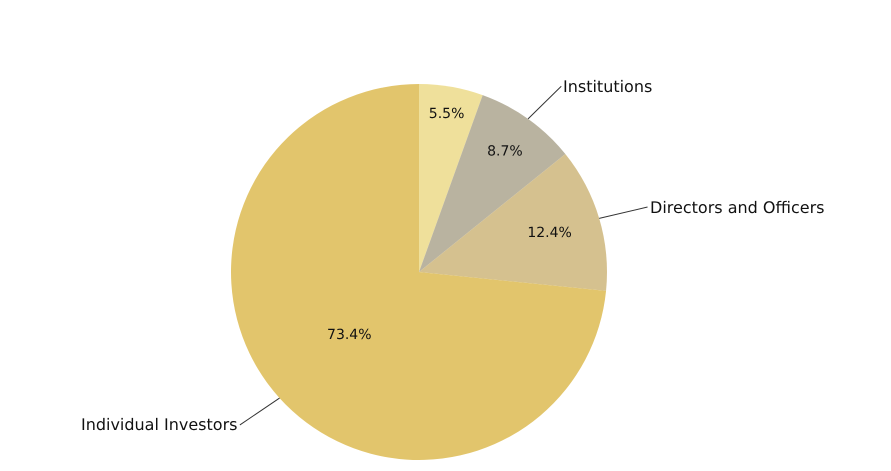  Describe the element at coordinates (446, 114) in the screenshot. I see `data-label: 5.5%` at that location.